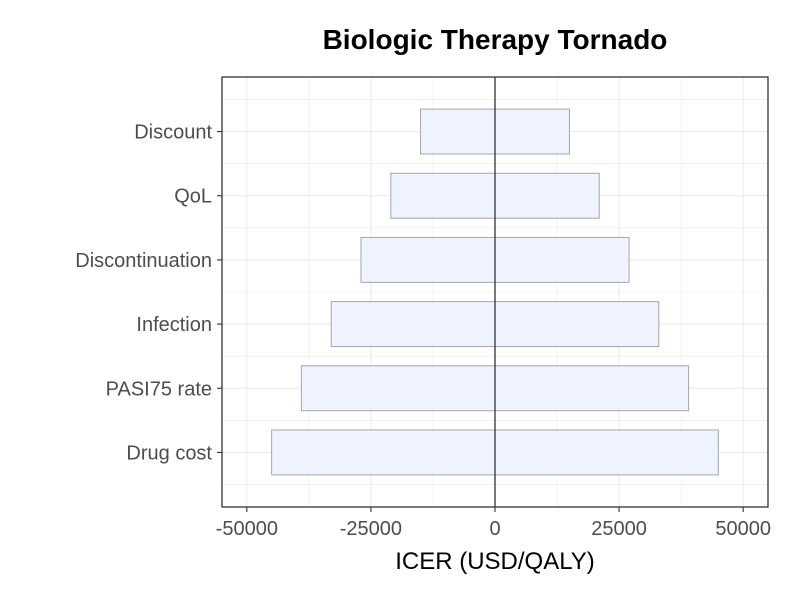 This screenshot has width=800, height=600. What do you see at coordinates (743, 529) in the screenshot?
I see `x-tick-label: 50000` at bounding box center [743, 529].